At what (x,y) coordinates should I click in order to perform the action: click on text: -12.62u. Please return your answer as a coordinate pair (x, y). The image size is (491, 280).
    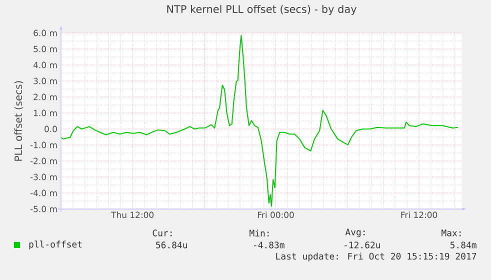
    Looking at the image, I should click on (362, 245).